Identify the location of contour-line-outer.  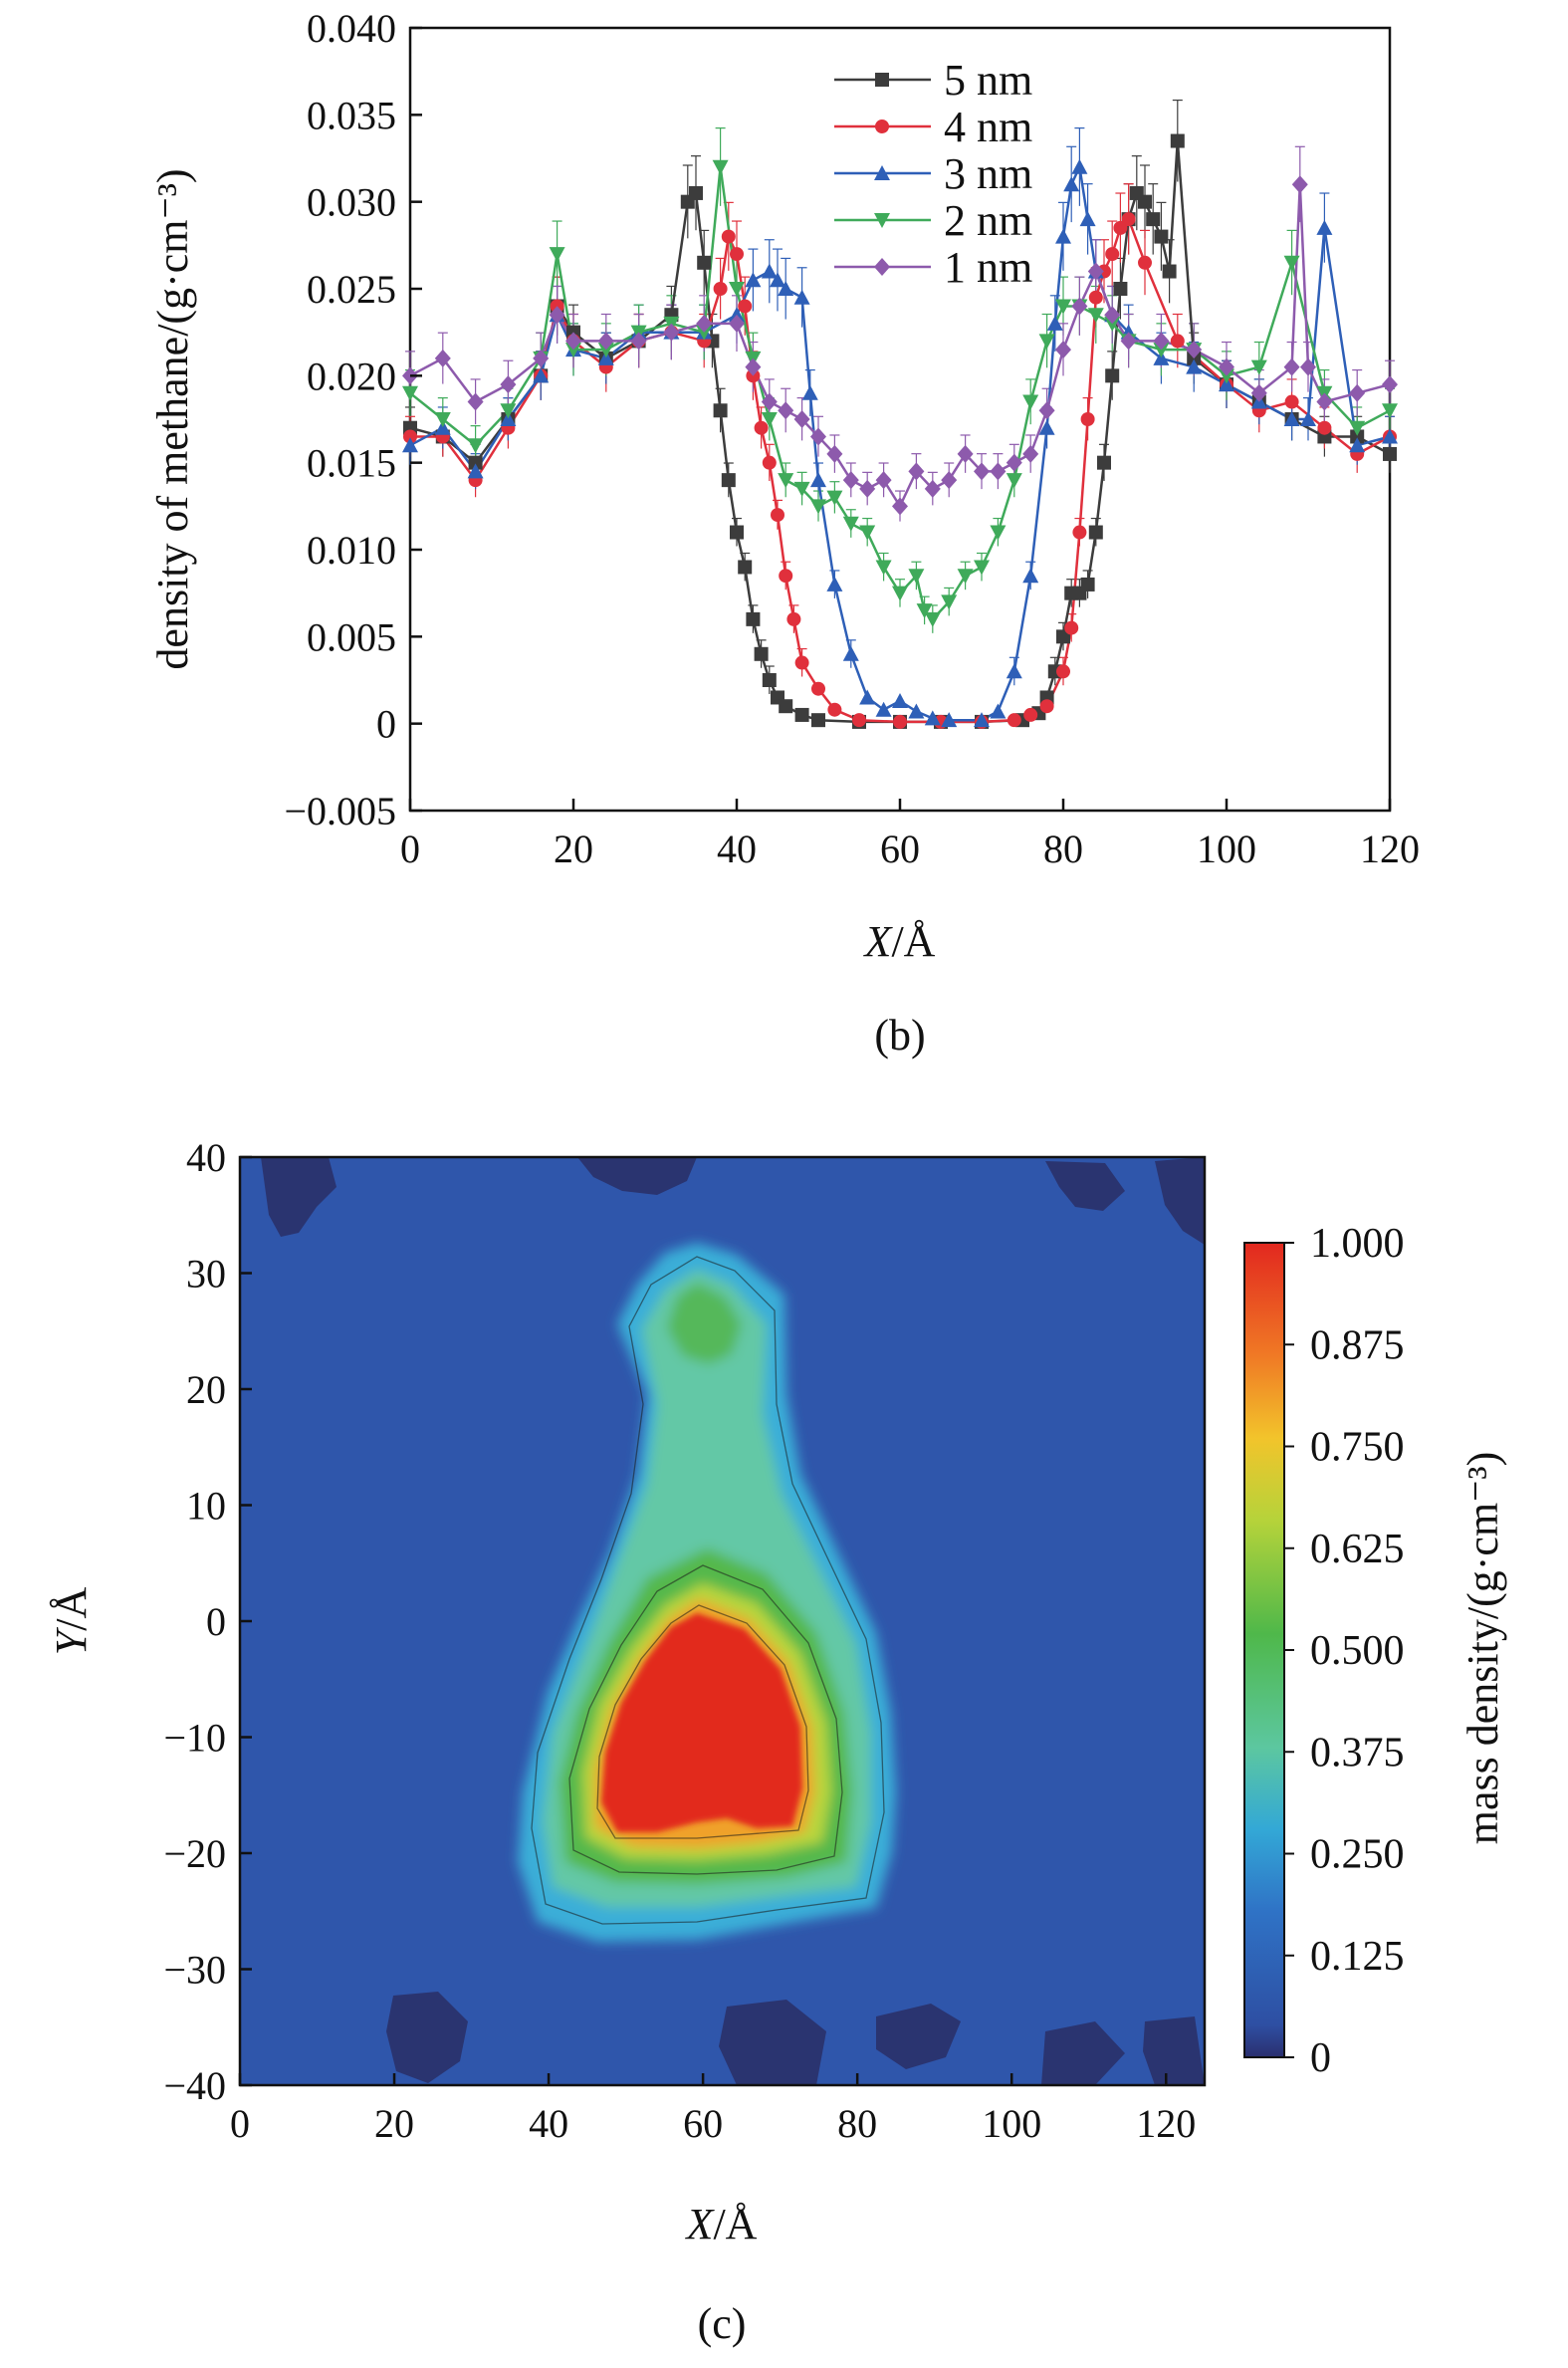
(708, 1590).